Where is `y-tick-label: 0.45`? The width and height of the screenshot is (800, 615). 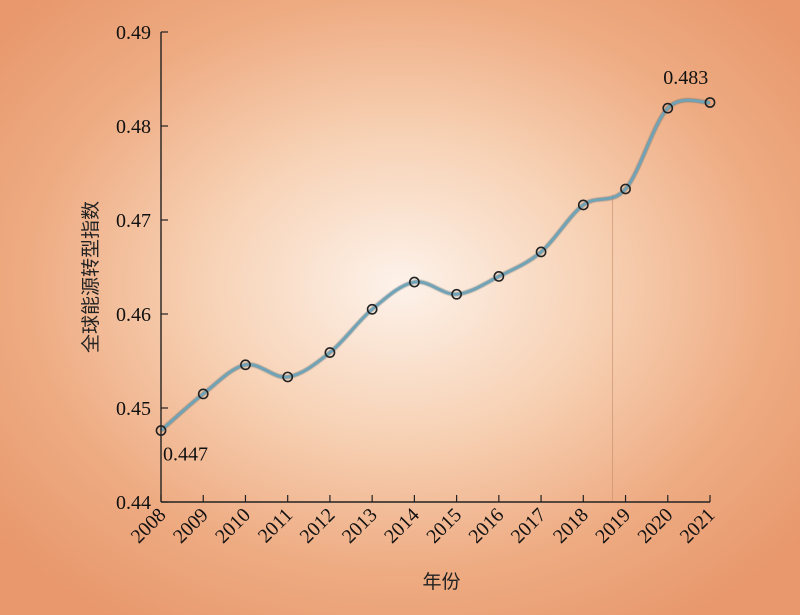 y-tick-label: 0.45 is located at coordinates (133, 409).